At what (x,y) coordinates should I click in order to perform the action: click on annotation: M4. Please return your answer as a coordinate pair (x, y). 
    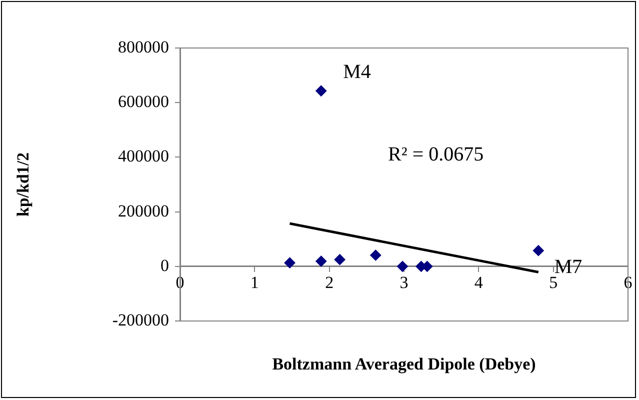
    Looking at the image, I should click on (357, 72).